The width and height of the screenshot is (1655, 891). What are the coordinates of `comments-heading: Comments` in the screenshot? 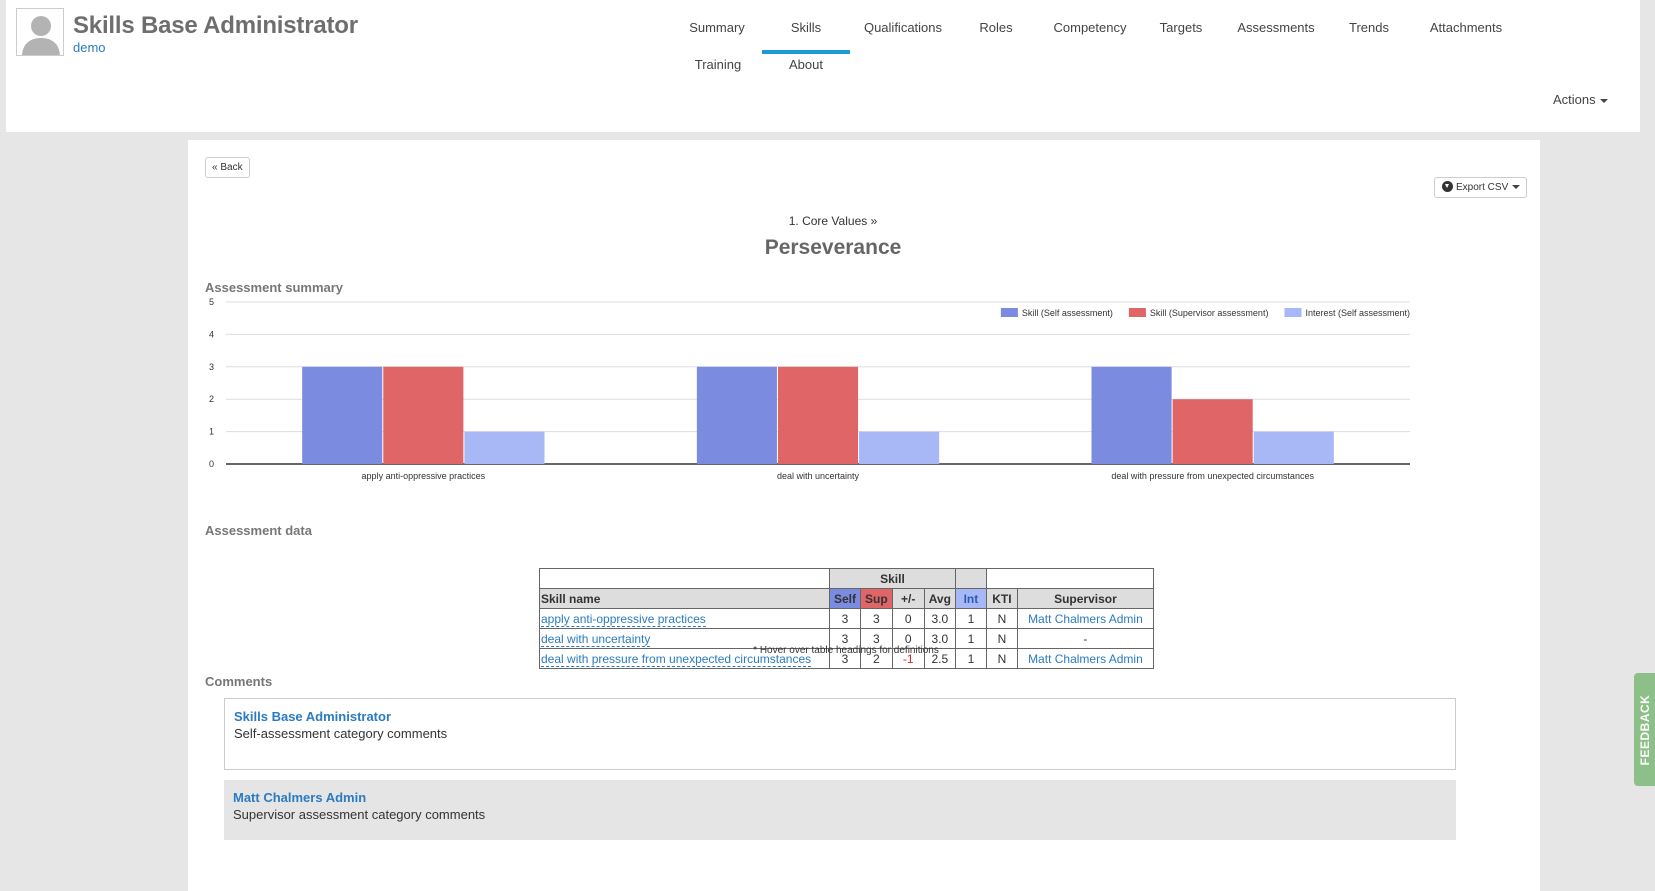 It's located at (239, 681).